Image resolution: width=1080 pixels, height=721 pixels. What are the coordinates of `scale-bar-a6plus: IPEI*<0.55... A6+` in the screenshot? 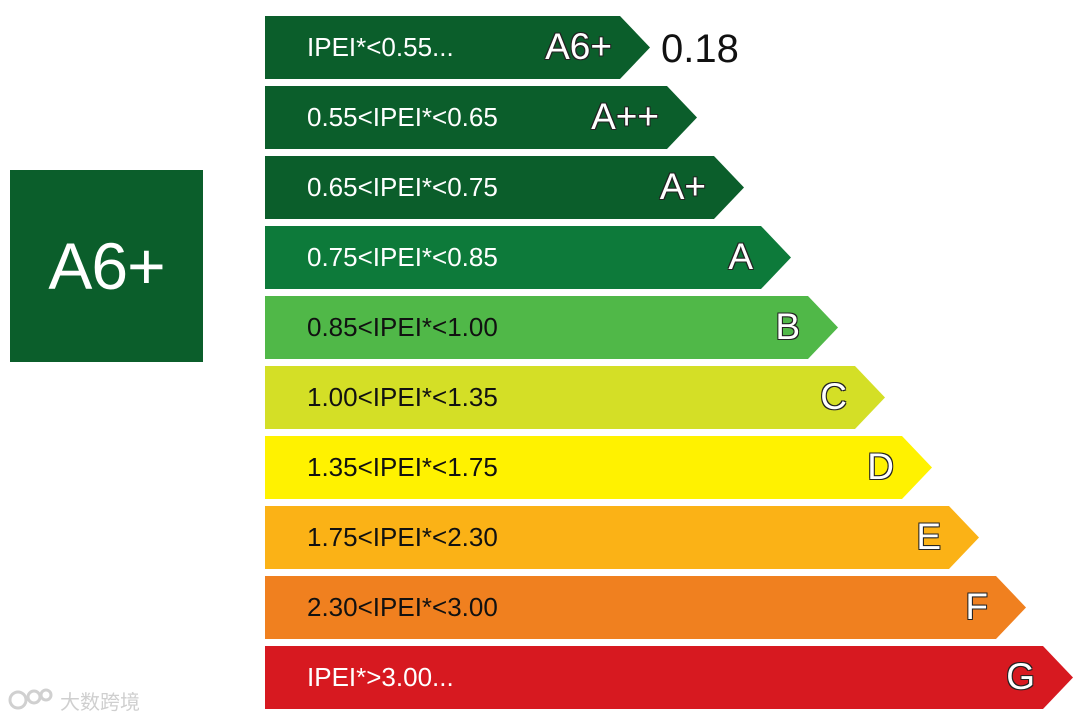 It's located at (457, 47).